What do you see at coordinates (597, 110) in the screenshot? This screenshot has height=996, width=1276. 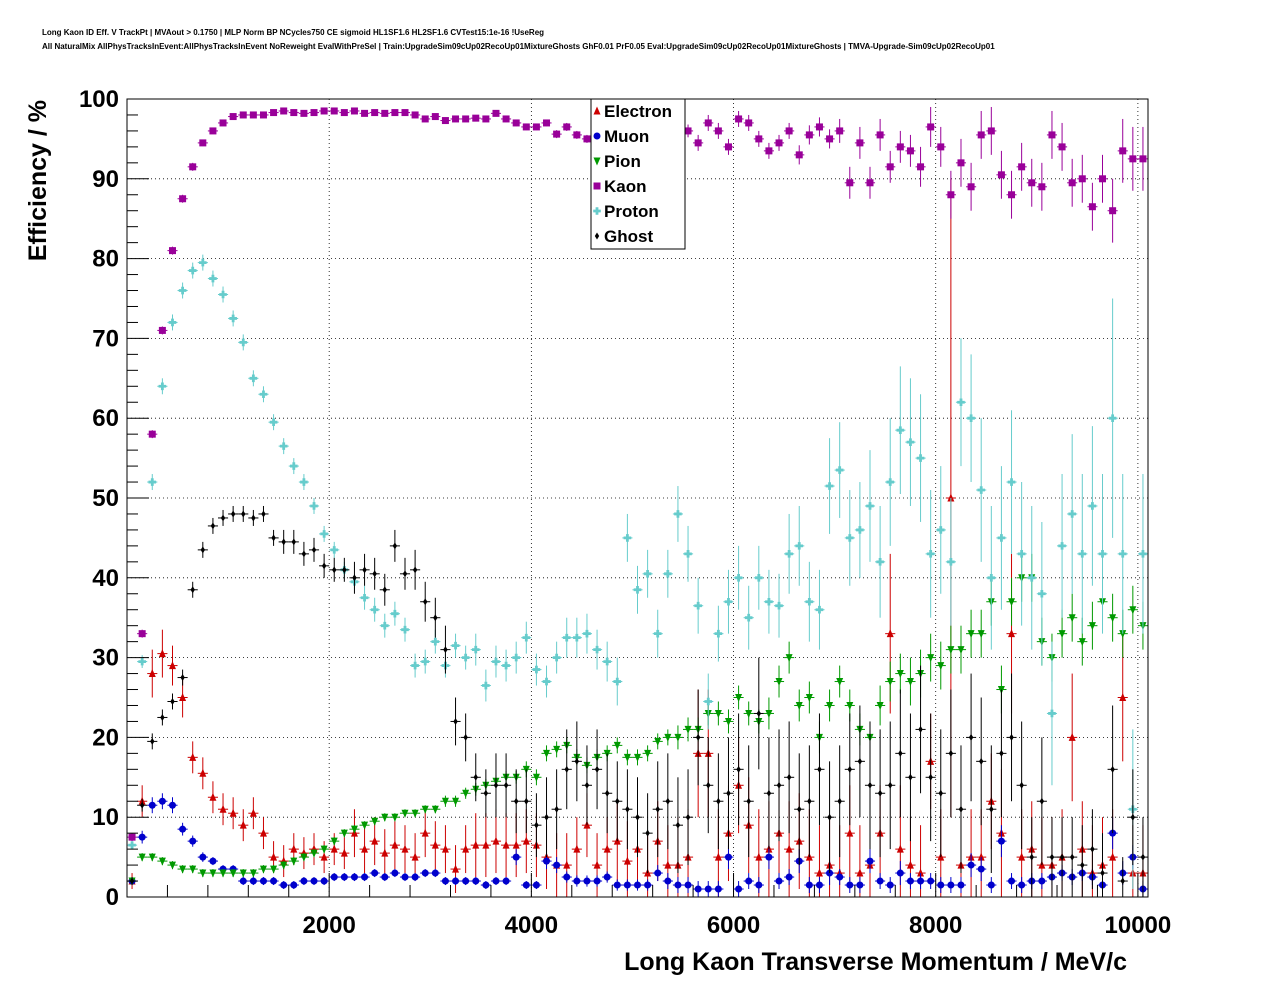 I see `legend-marker-electron` at bounding box center [597, 110].